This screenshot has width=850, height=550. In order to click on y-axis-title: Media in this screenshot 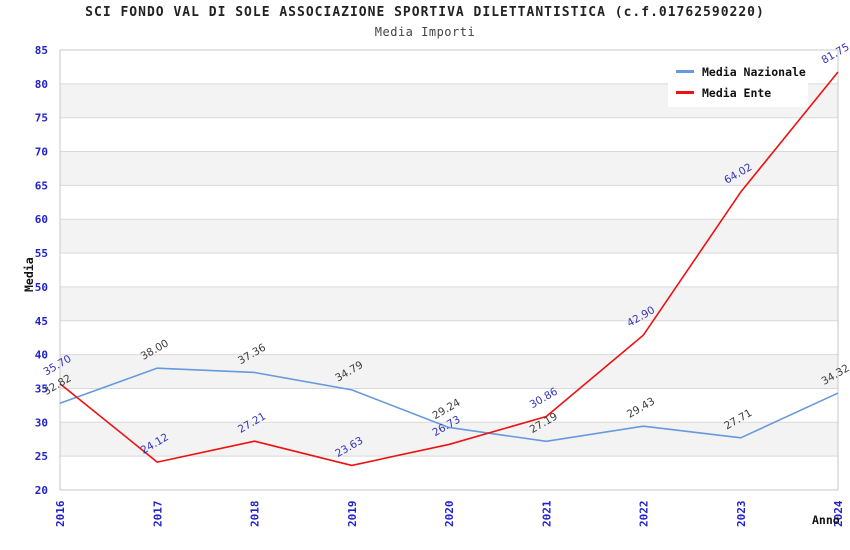, I will do `click(29, 274)`.